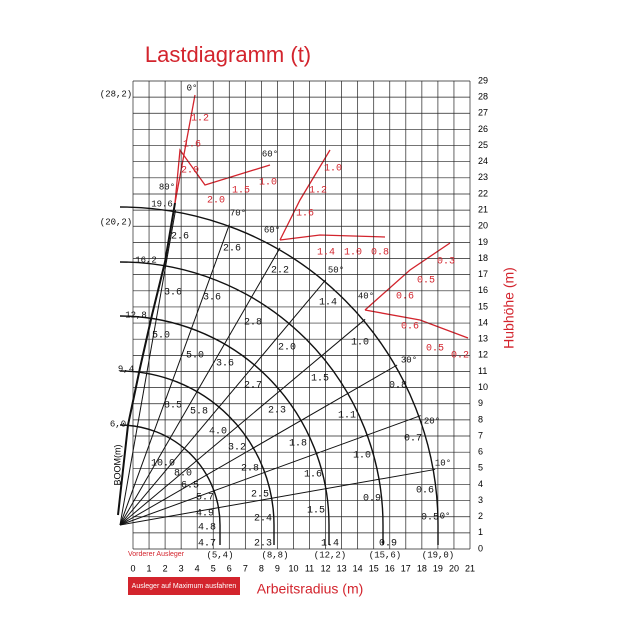 This screenshot has width=640, height=640. Describe the element at coordinates (480, 484) in the screenshot. I see `y-tick-label: 4` at that location.